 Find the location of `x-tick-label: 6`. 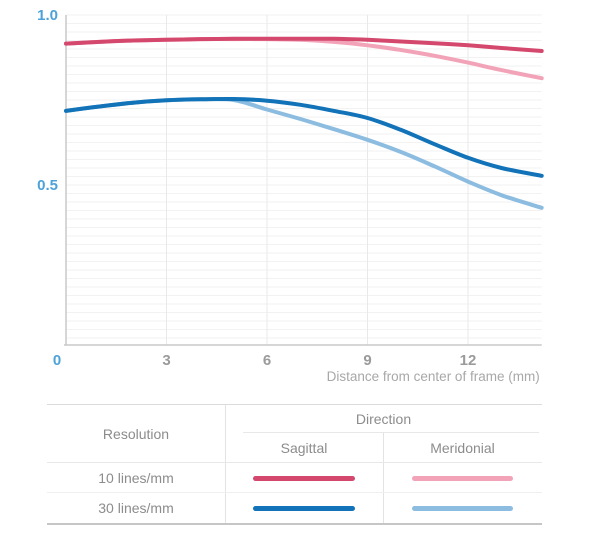

x-tick-label: 6 is located at coordinates (267, 360).